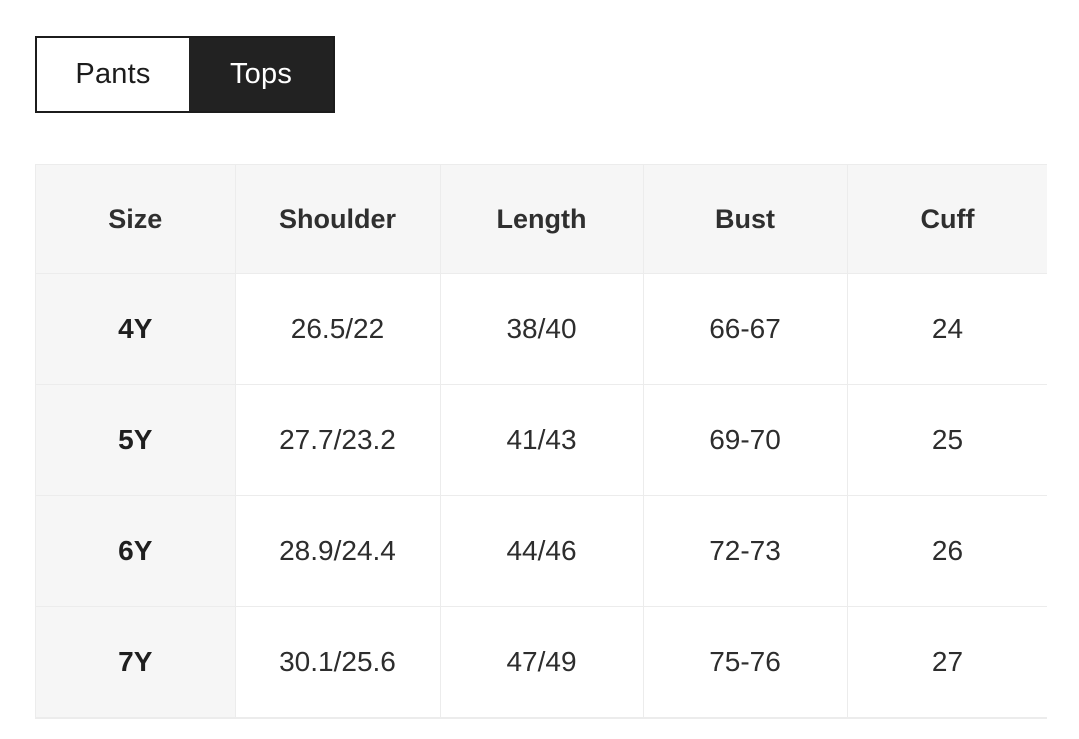  Describe the element at coordinates (136, 329) in the screenshot. I see `cell-size: 4Y` at that location.